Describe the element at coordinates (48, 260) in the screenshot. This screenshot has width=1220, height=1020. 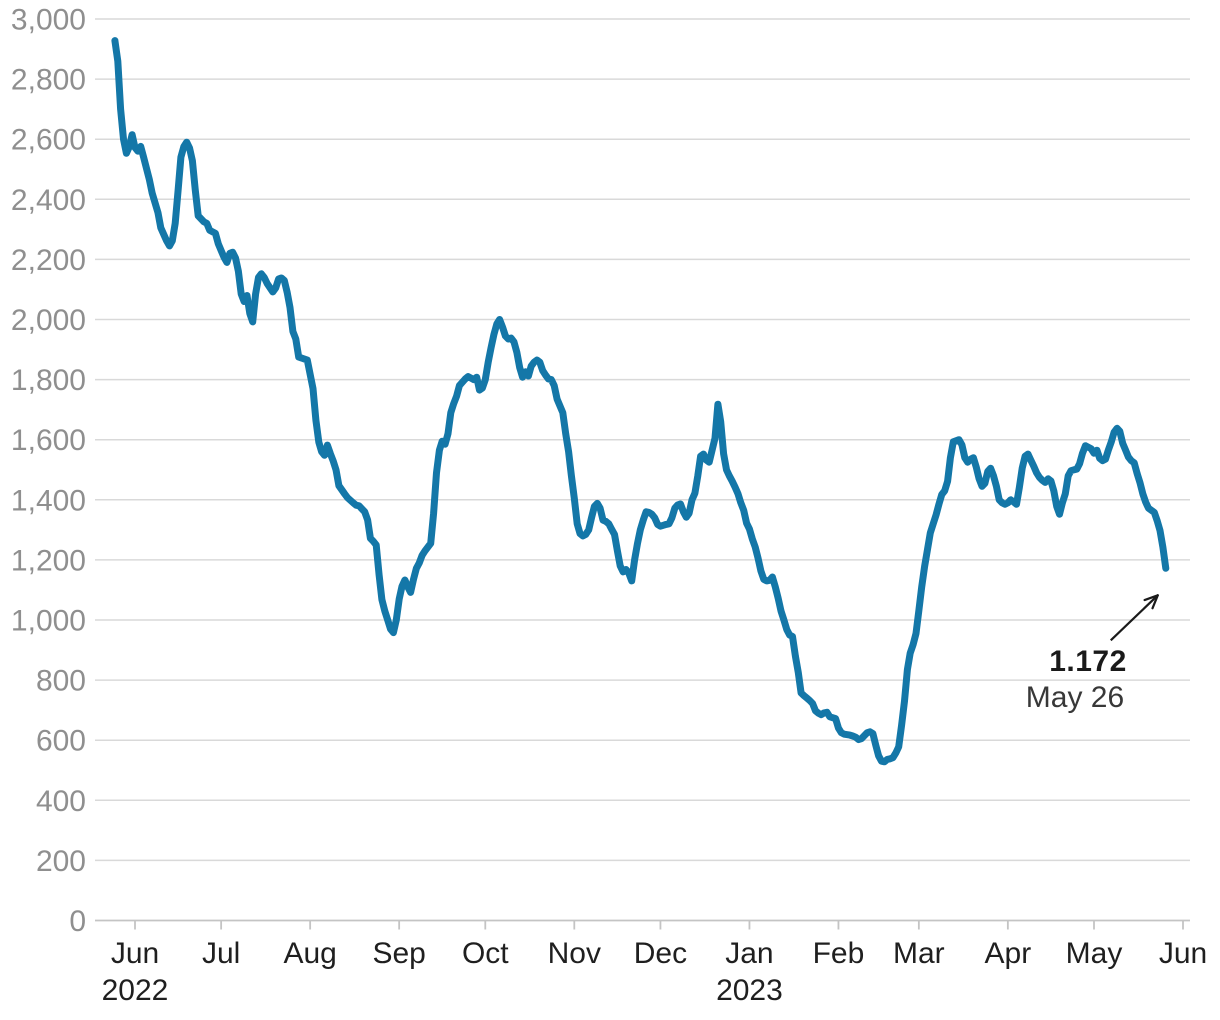
I see `y-tick-label: 2,200` at that location.